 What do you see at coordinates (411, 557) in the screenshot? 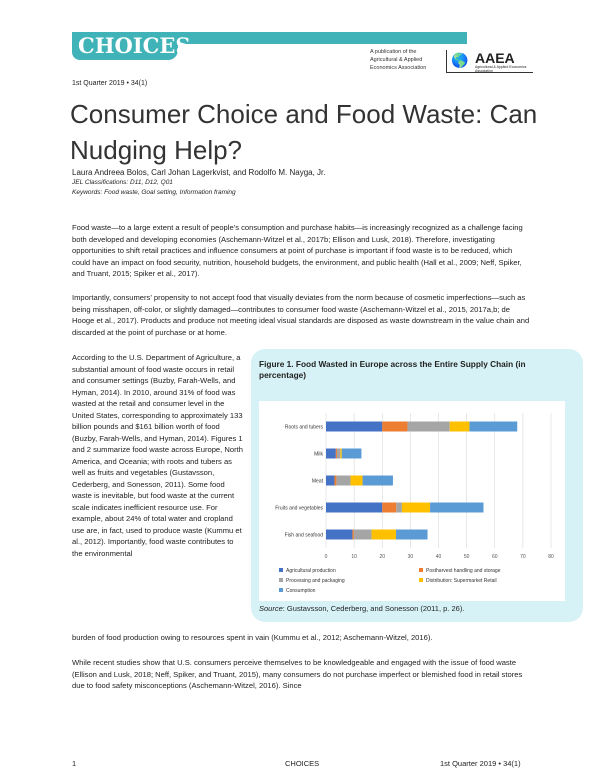
I see `x-tick-label: 30` at bounding box center [411, 557].